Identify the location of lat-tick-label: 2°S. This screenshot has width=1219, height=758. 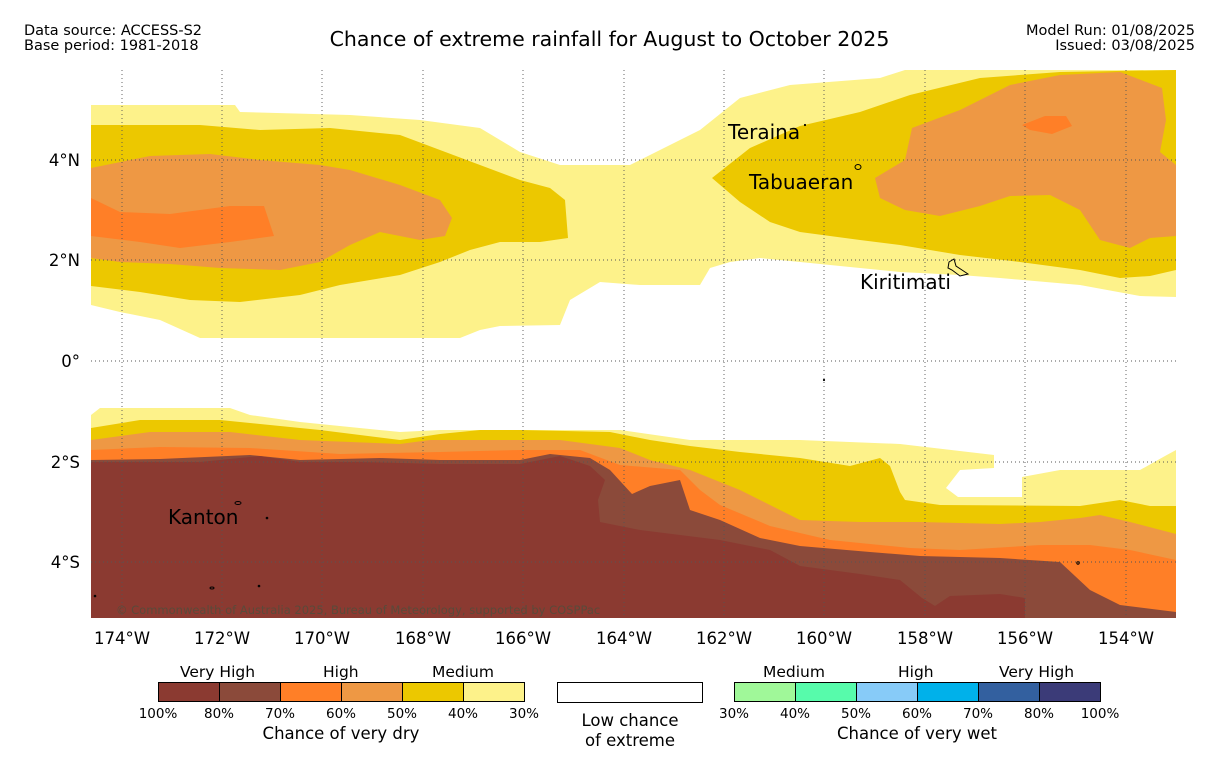
(65, 462).